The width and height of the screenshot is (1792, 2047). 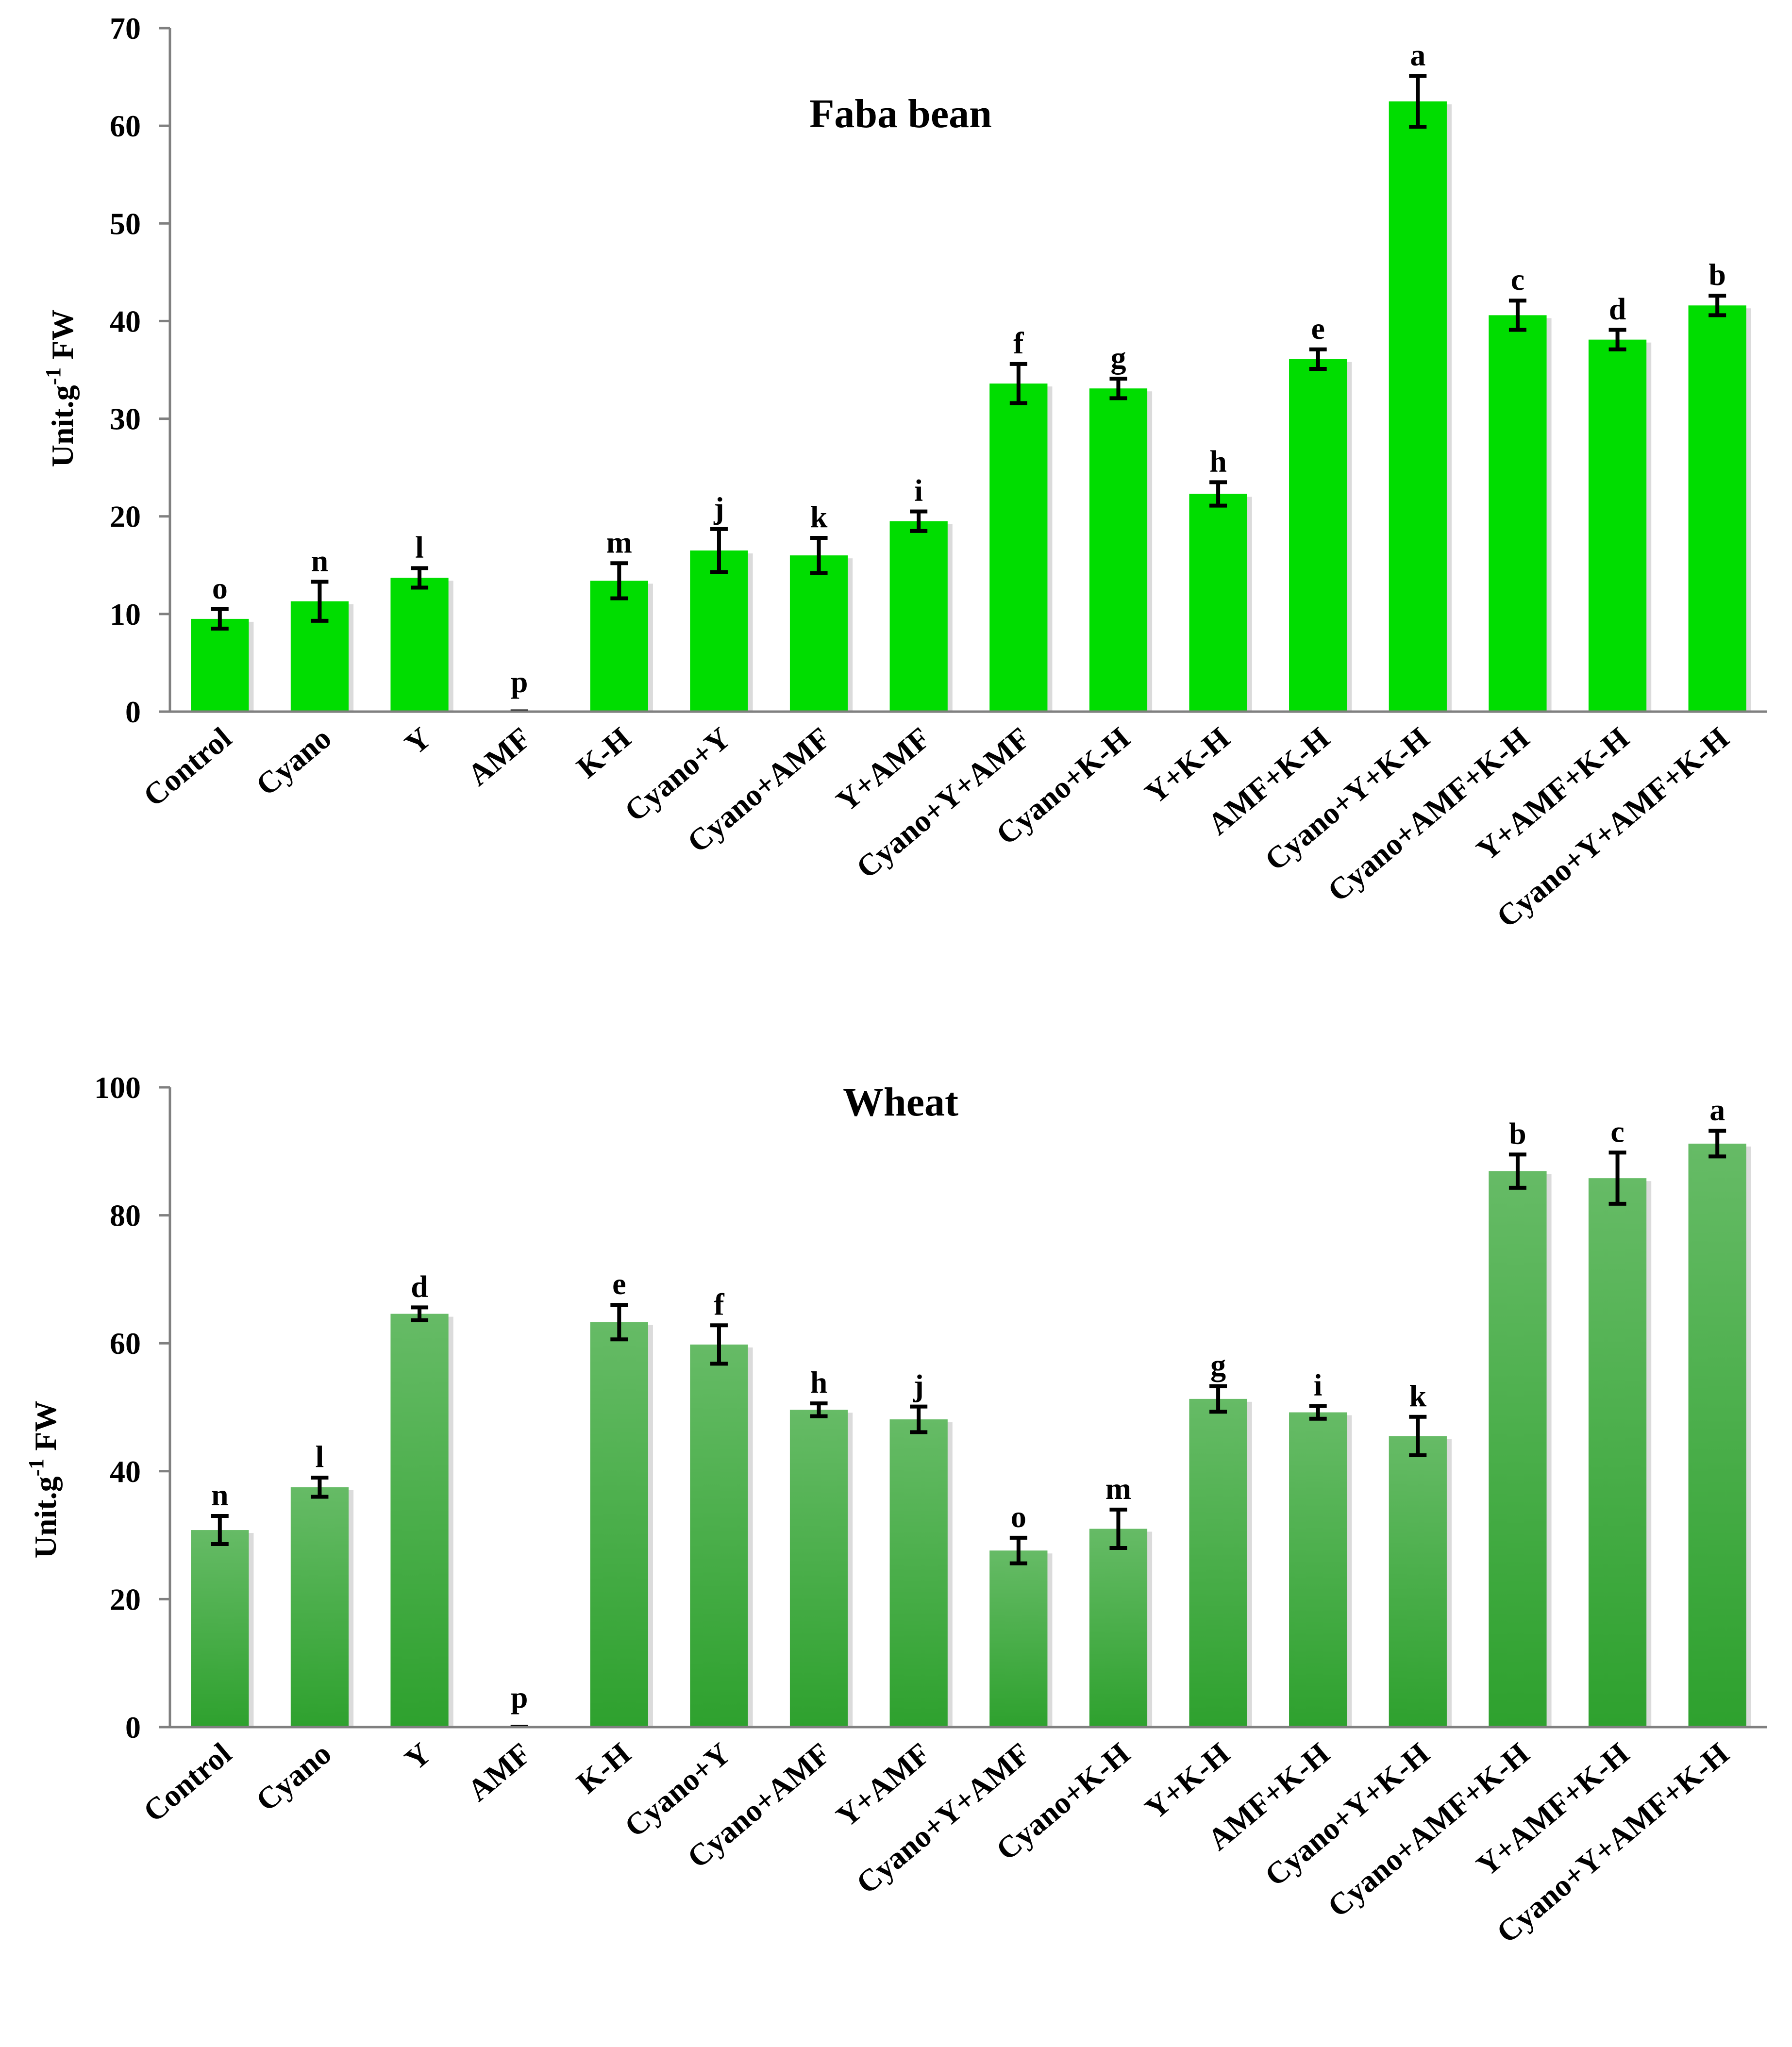 I want to click on faba-y-tick-label: 40, so click(x=126, y=321).